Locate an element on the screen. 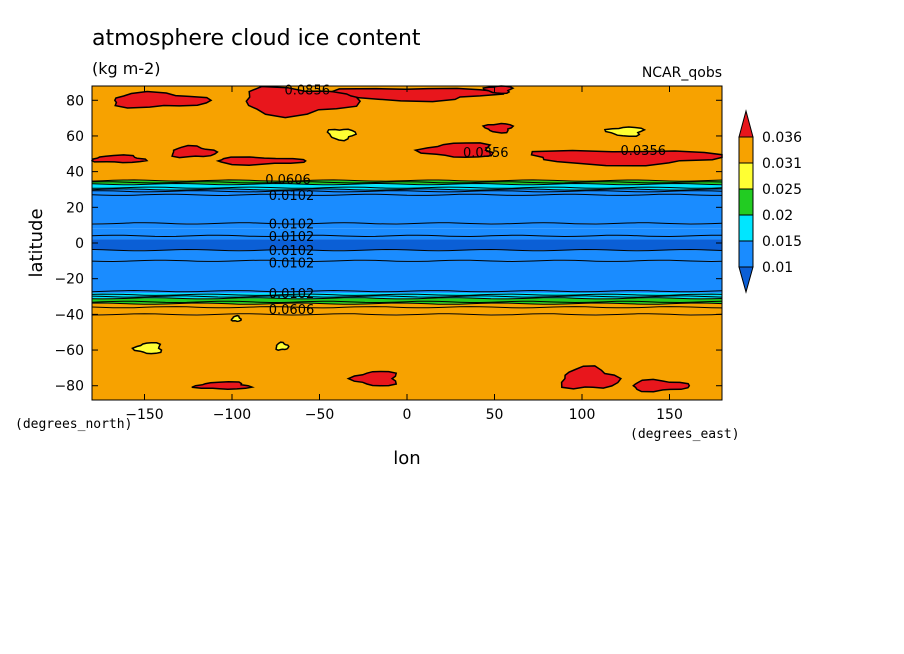  y-tick-label: −40 is located at coordinates (69, 315).